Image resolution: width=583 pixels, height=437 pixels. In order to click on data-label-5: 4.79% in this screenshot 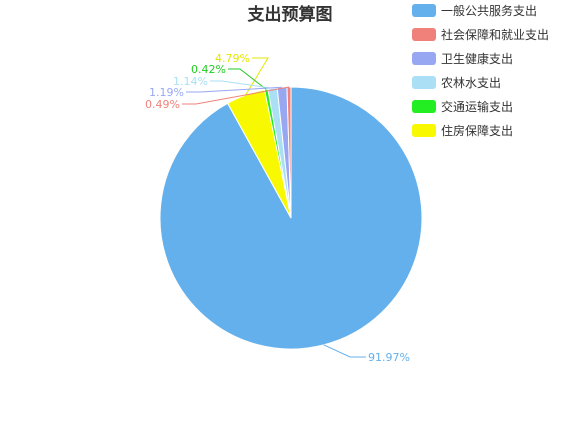, I will do `click(232, 58)`.